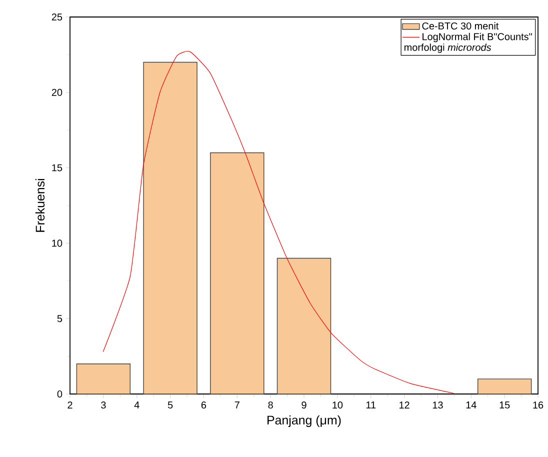 The width and height of the screenshot is (548, 457). What do you see at coordinates (437, 405) in the screenshot?
I see `x-tick-label: 13` at bounding box center [437, 405].